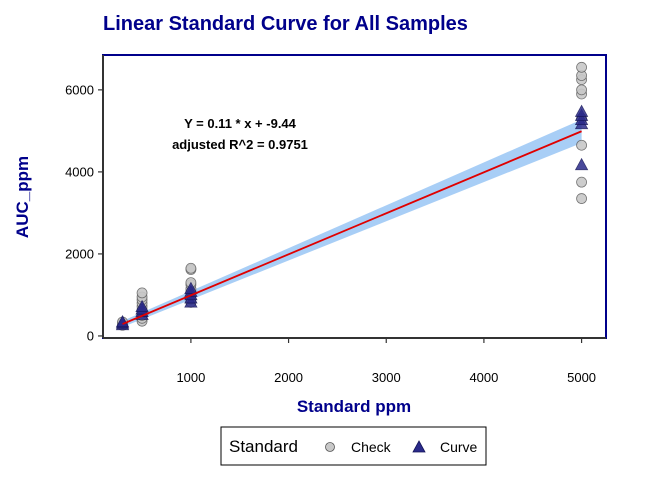  What do you see at coordinates (459, 447) in the screenshot?
I see `legend-curve-label: Curve` at bounding box center [459, 447].